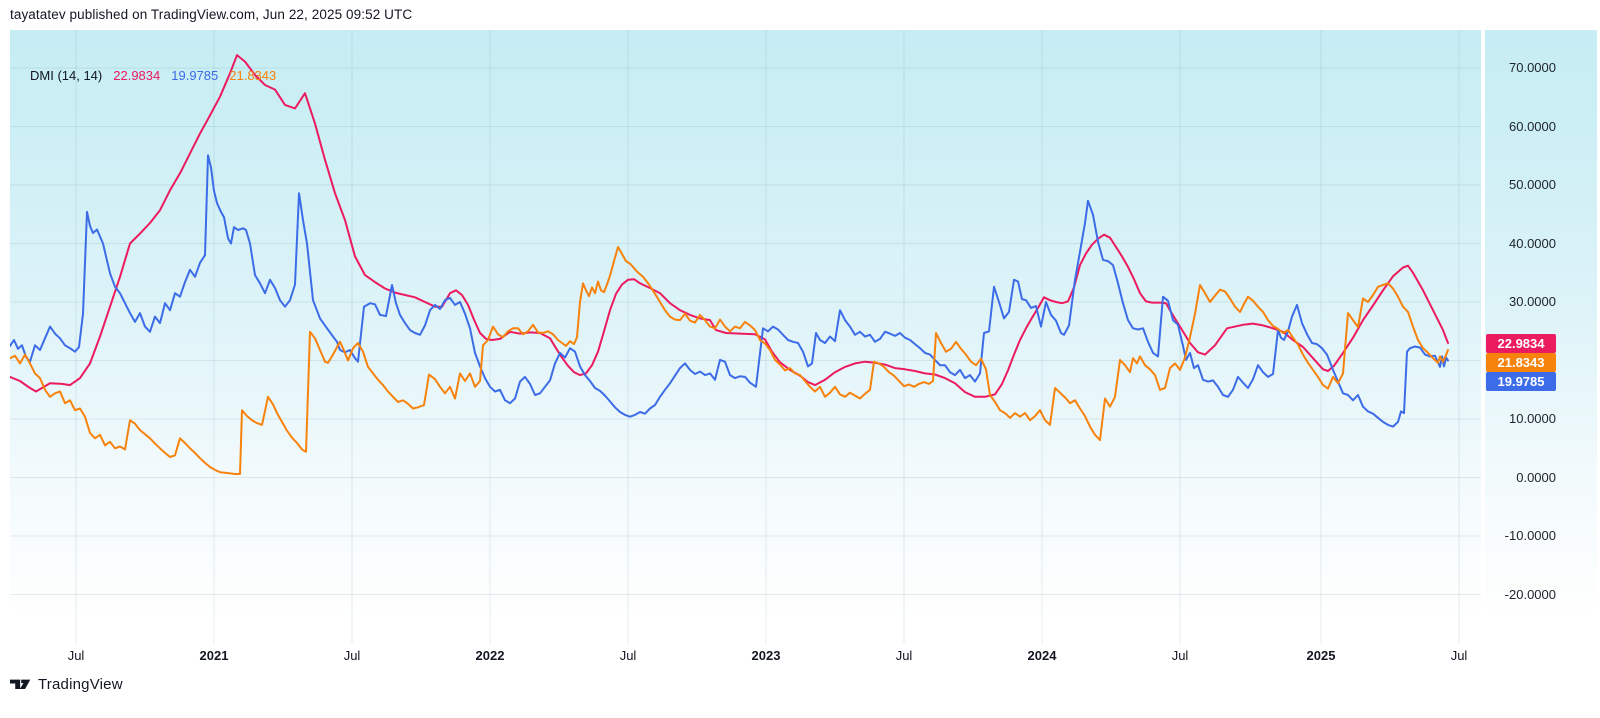 The image size is (1600, 718). Describe the element at coordinates (803, 657) in the screenshot. I see `time-axis: Jul 2021 Jul 2022 Jul 2023 Jul 2024 Jul 2025 Jul` at that location.